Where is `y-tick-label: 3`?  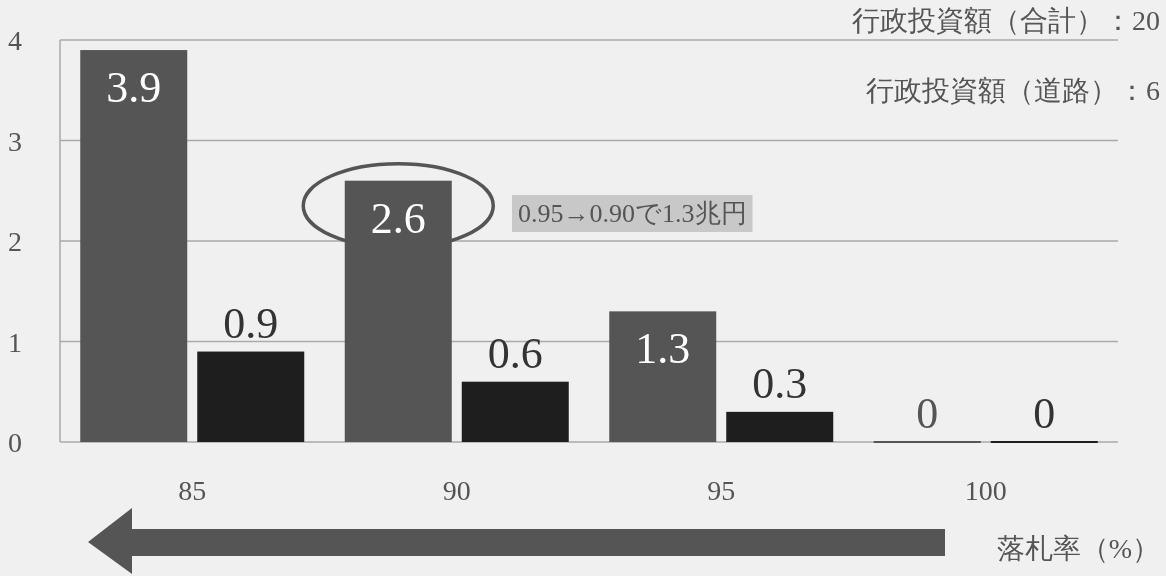
y-tick-label: 3 is located at coordinates (15, 141).